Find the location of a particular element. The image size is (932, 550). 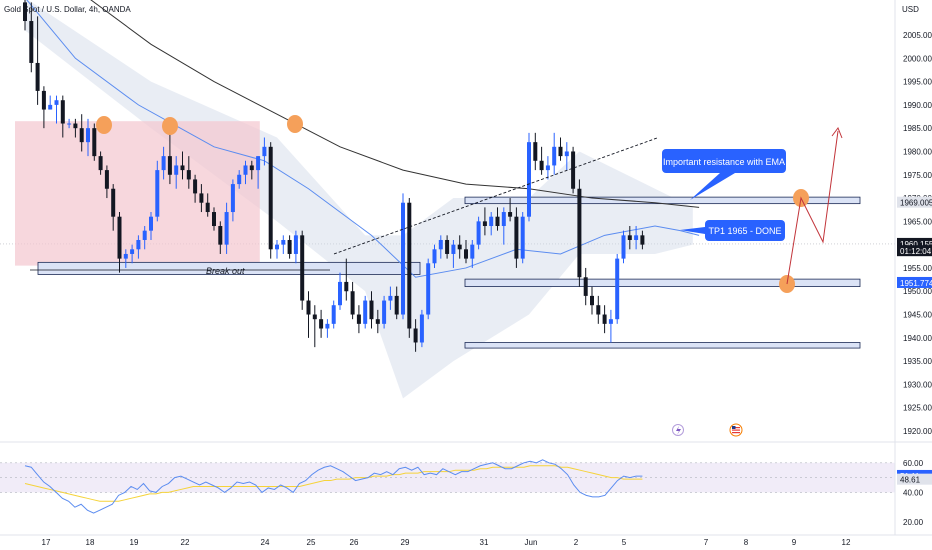

resistance-callout: Important resistance with EMA is located at coordinates (724, 174).